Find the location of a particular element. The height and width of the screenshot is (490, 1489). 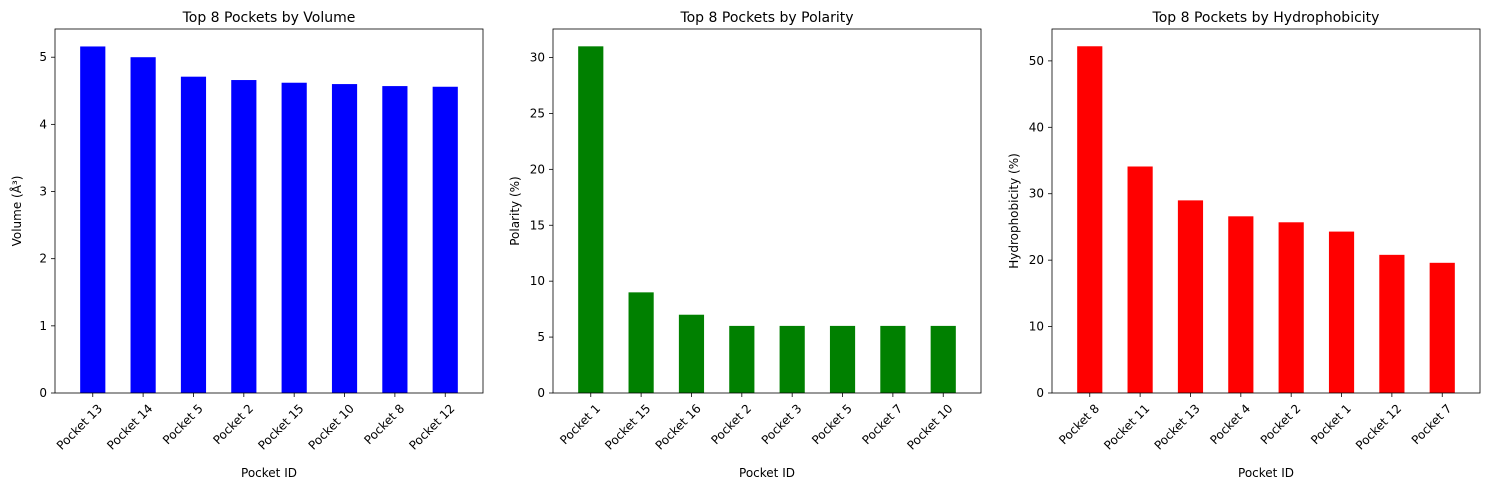

chart-1-title: Top 8 Pockets by Volume is located at coordinates (269, 18).